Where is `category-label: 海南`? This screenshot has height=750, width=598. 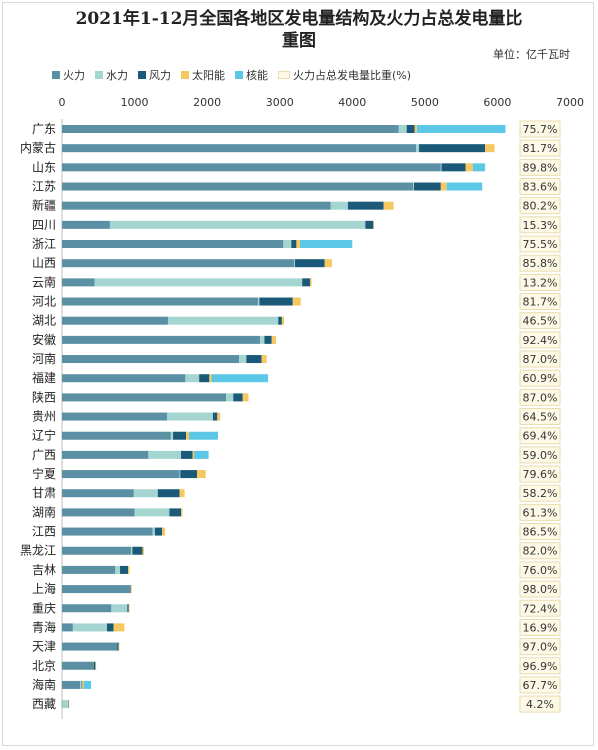
category-label: 海南 is located at coordinates (44, 684).